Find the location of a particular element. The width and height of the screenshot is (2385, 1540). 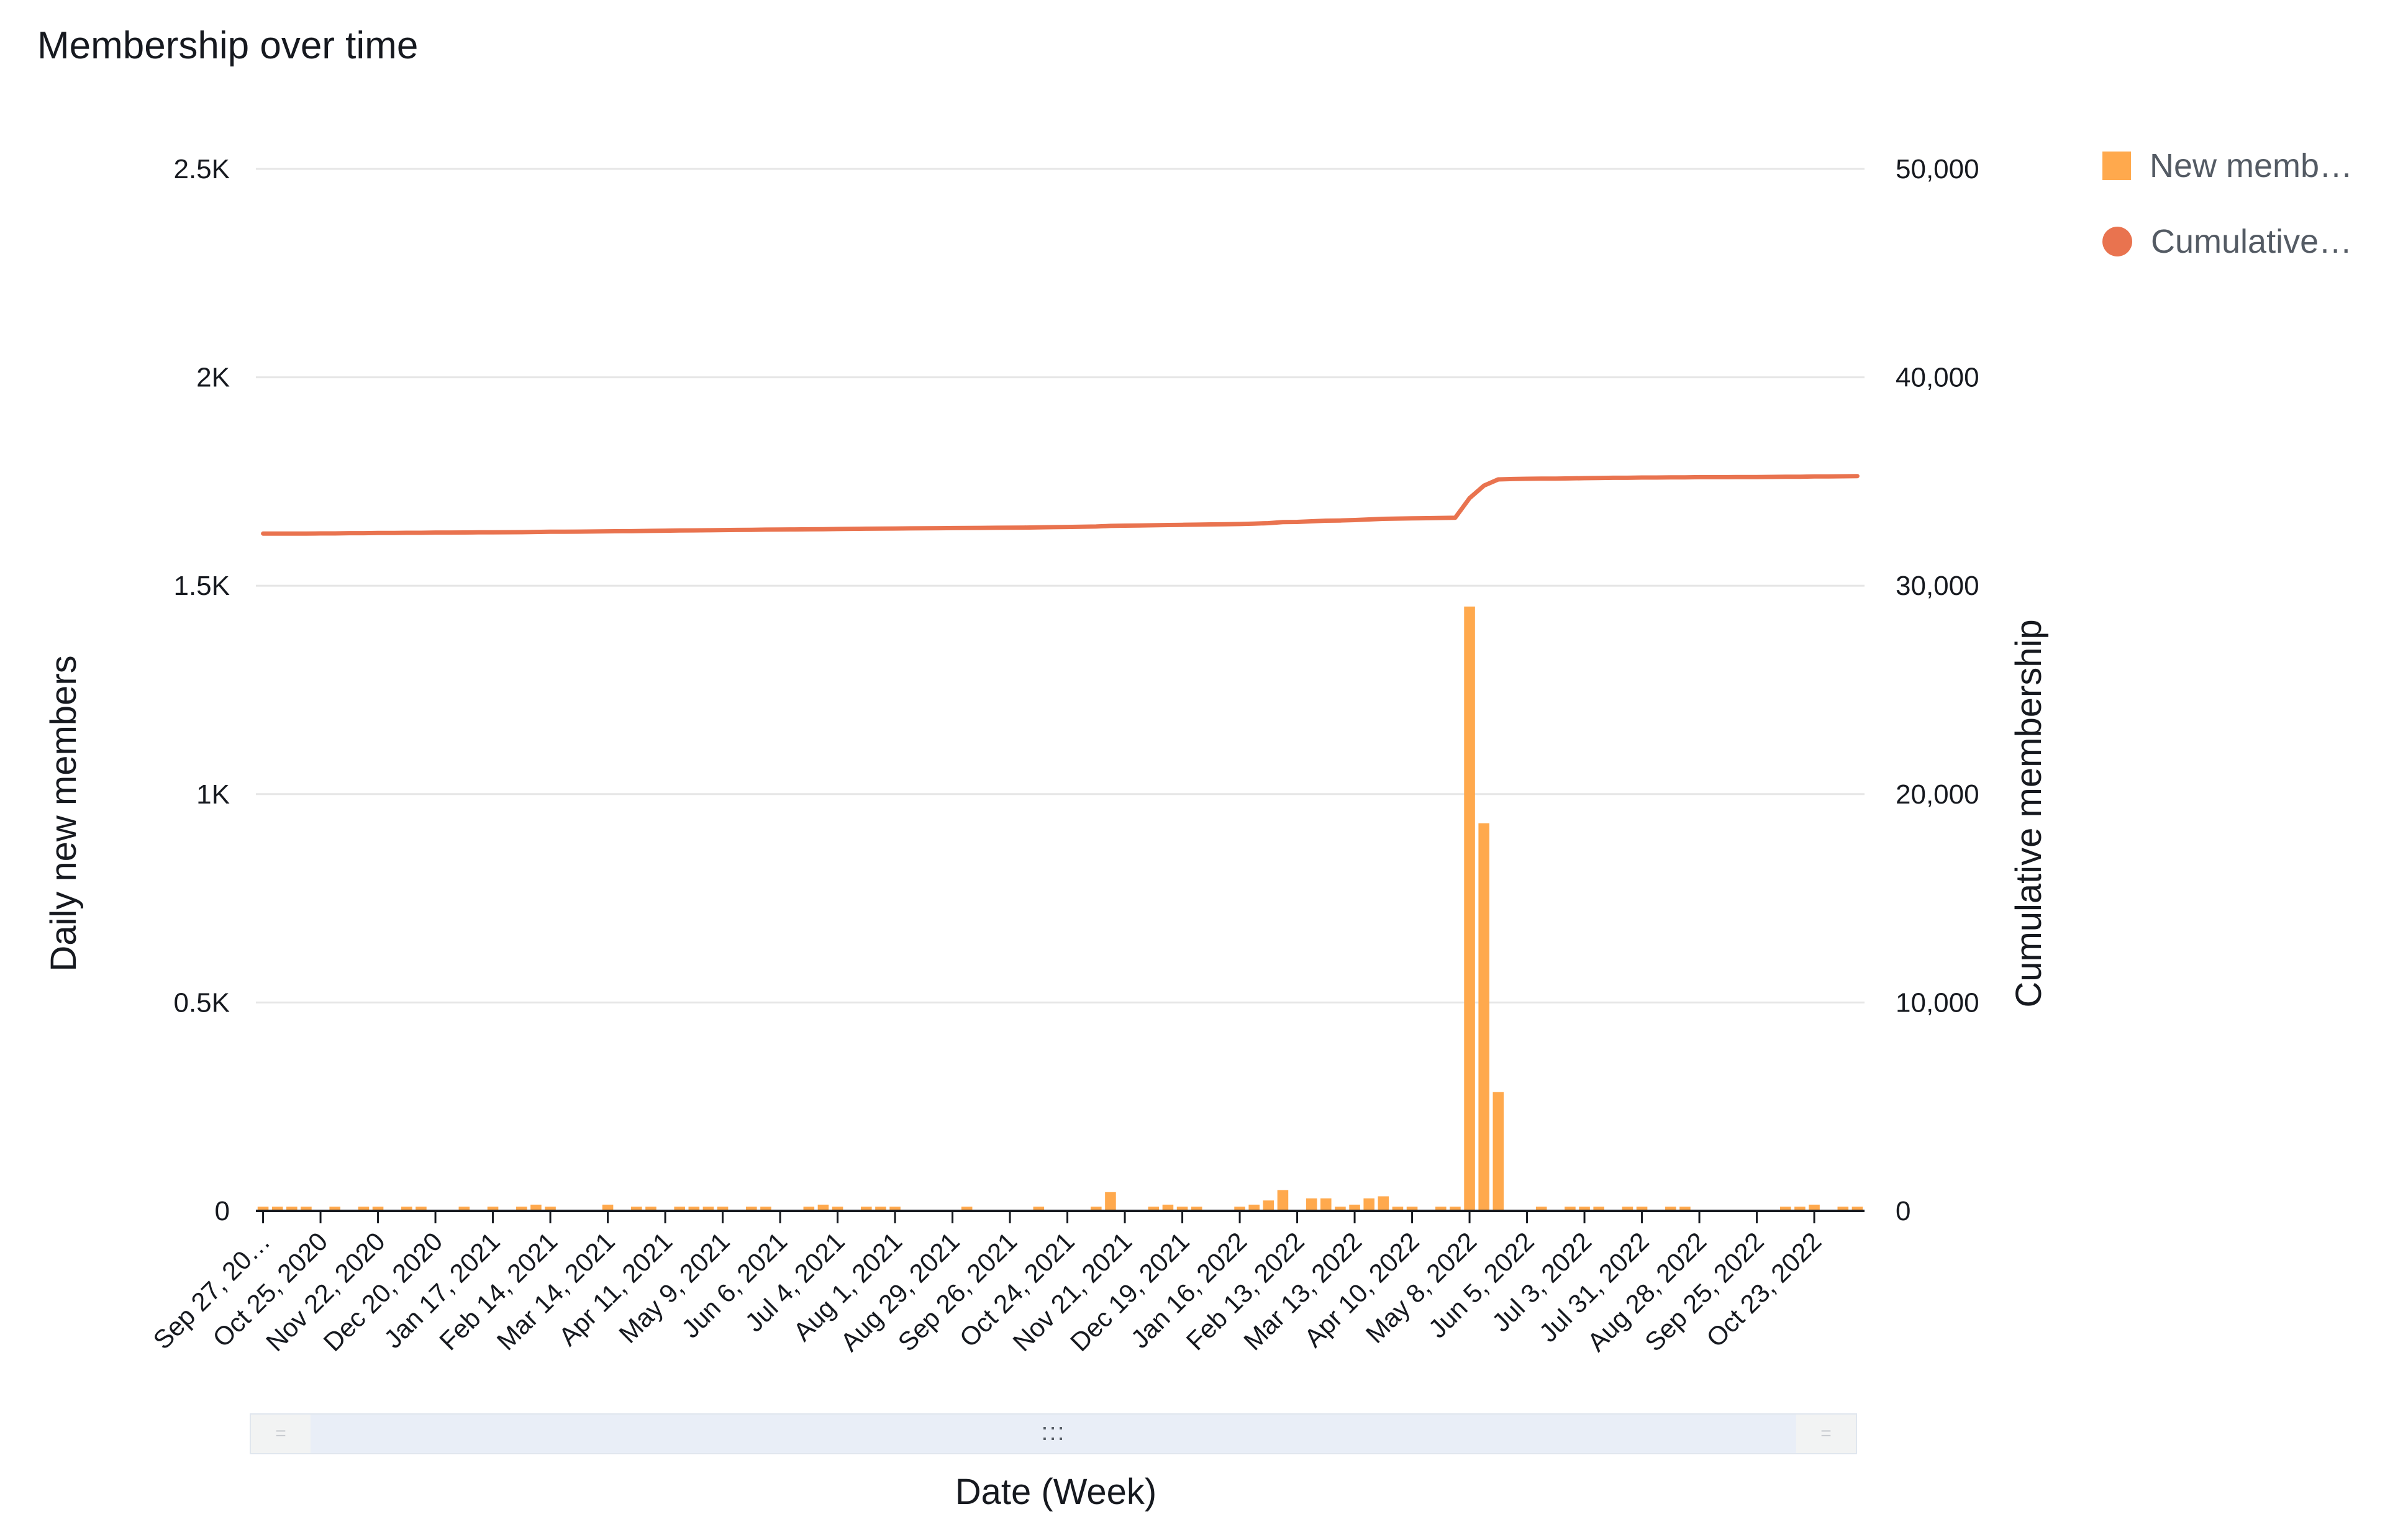

x-range-scrollbar: = ::: = is located at coordinates (1053, 1433).